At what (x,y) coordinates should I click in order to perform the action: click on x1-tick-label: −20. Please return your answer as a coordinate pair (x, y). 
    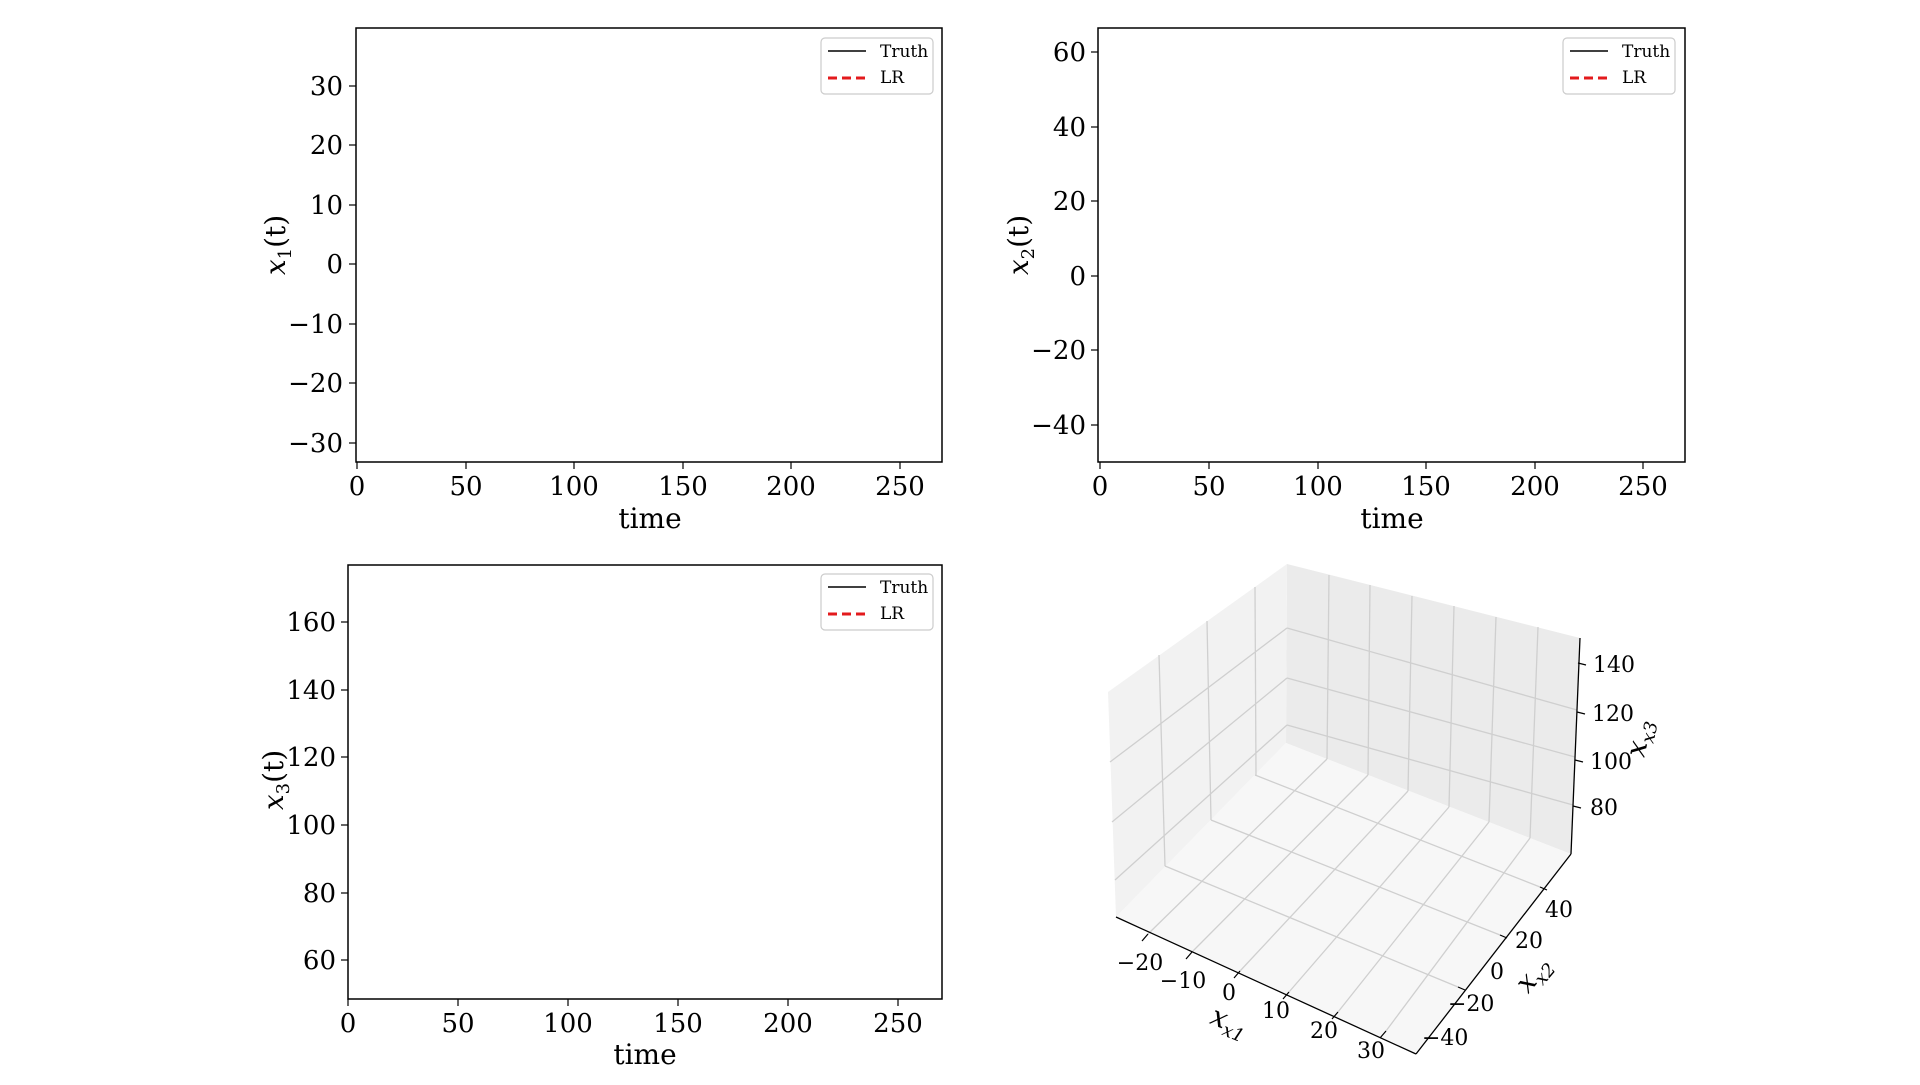
    Looking at the image, I should click on (1140, 963).